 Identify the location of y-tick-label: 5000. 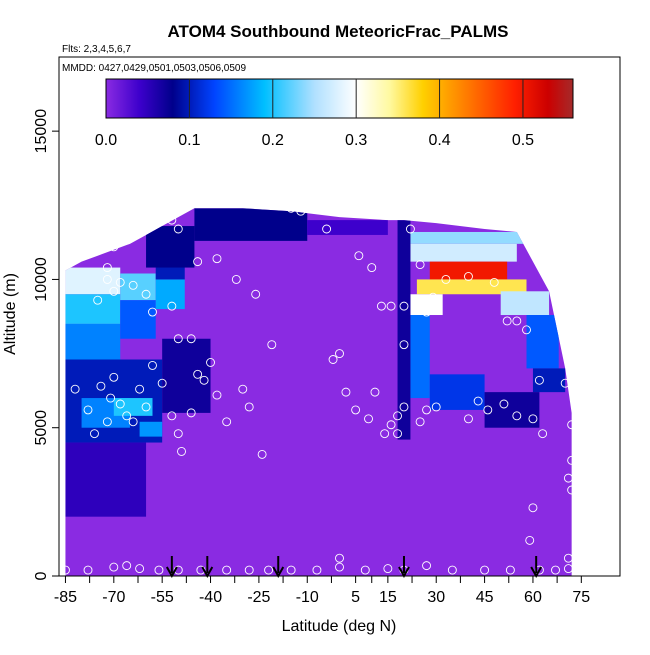
(41, 428).